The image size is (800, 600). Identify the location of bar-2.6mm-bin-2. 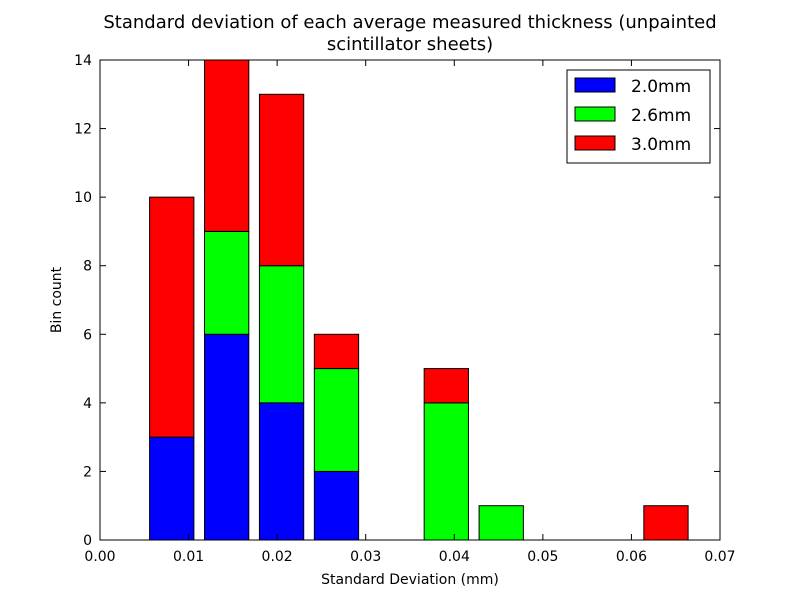
(281, 334).